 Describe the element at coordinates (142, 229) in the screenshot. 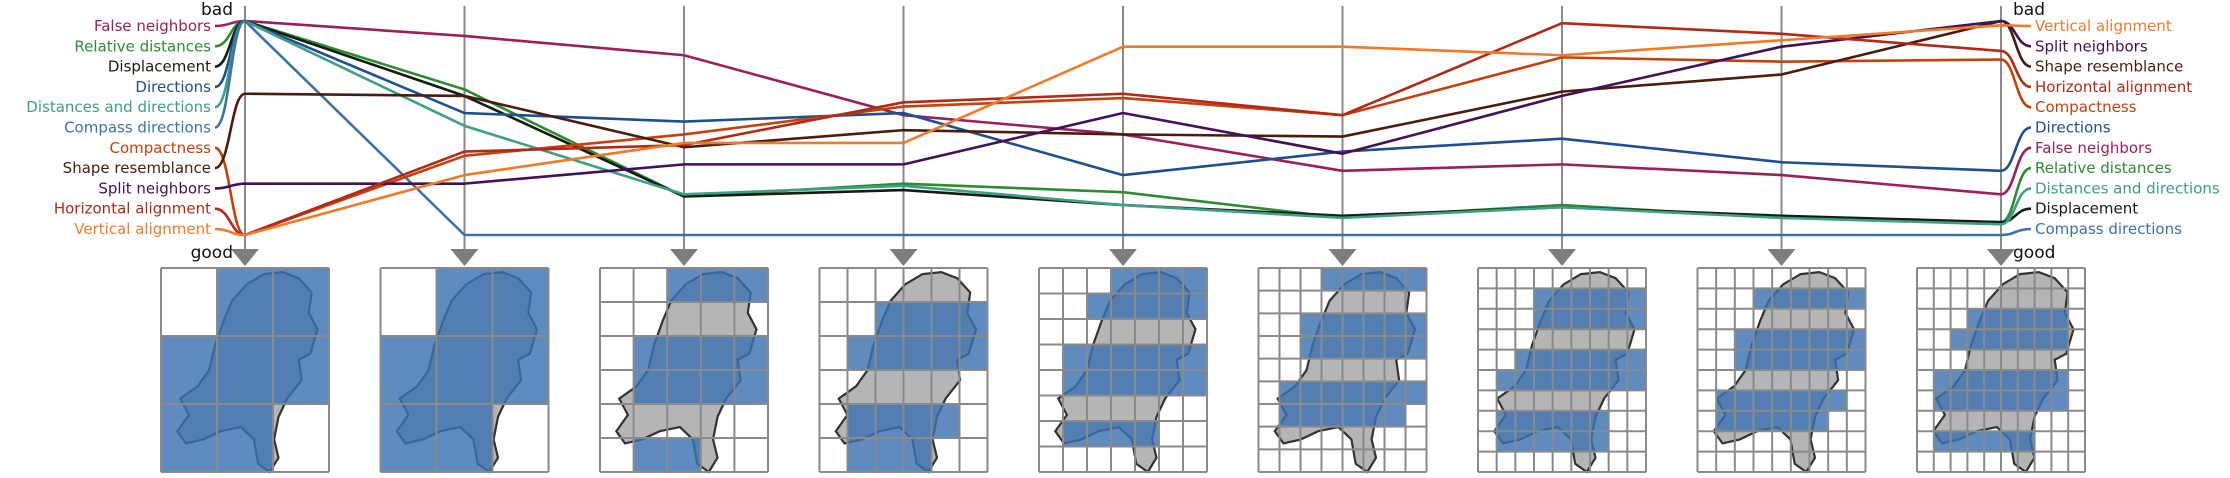

I see `legend-label-left: Vertical alignment` at that location.